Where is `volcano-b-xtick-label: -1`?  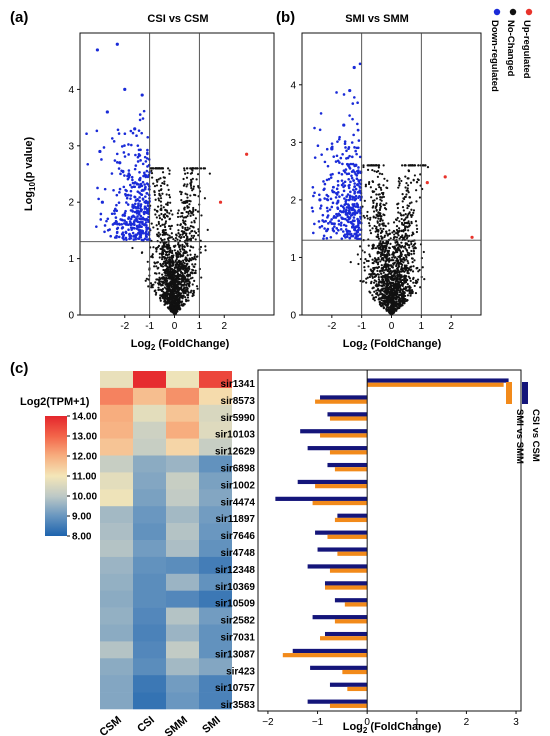 volcano-b-xtick-label: -1 is located at coordinates (361, 326).